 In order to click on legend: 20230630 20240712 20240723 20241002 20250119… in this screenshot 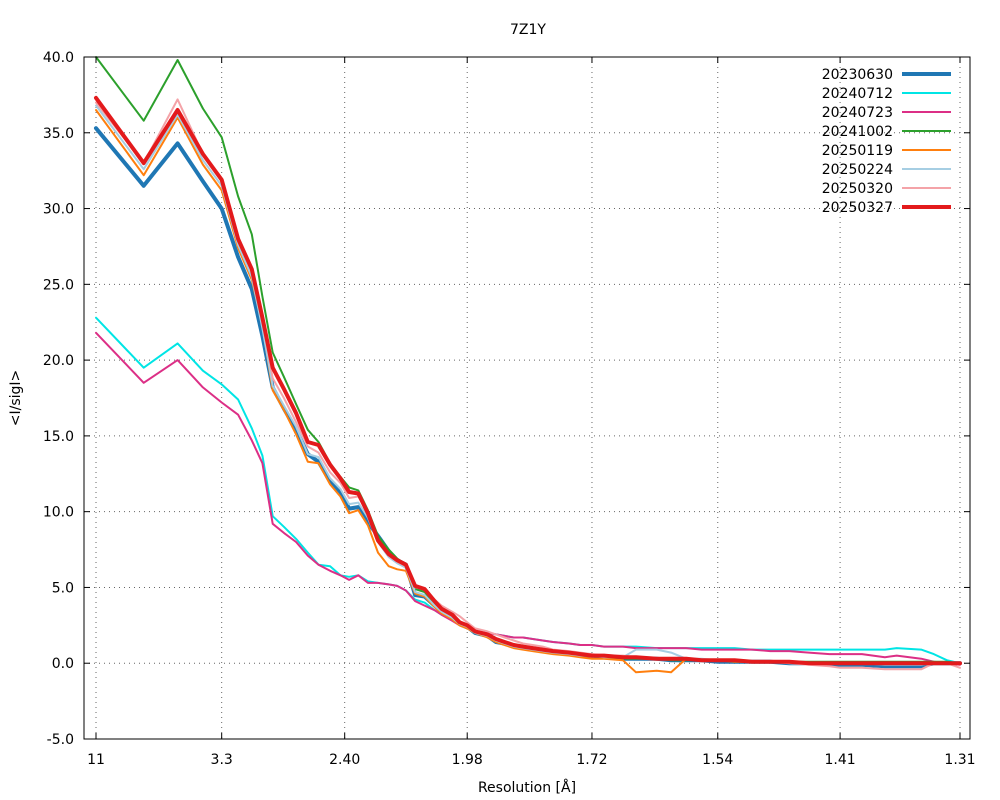, I will do `click(886, 141)`.